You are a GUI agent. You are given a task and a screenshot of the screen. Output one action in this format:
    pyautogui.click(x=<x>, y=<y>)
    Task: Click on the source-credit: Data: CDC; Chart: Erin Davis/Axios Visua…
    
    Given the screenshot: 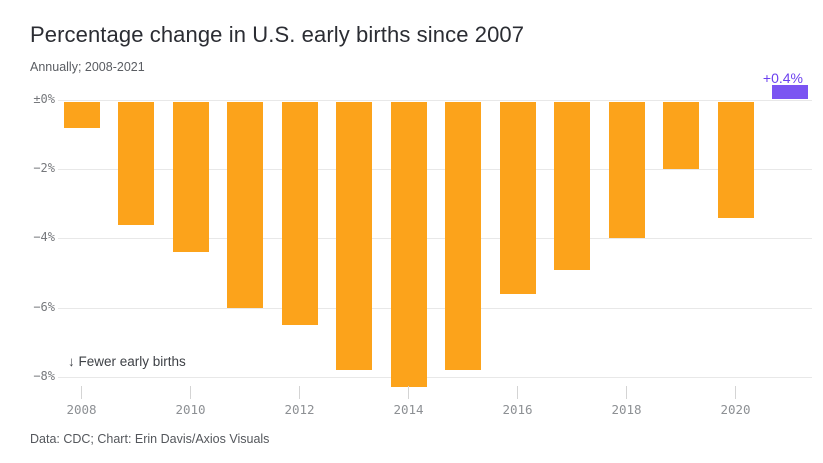 What is the action you would take?
    pyautogui.click(x=150, y=439)
    